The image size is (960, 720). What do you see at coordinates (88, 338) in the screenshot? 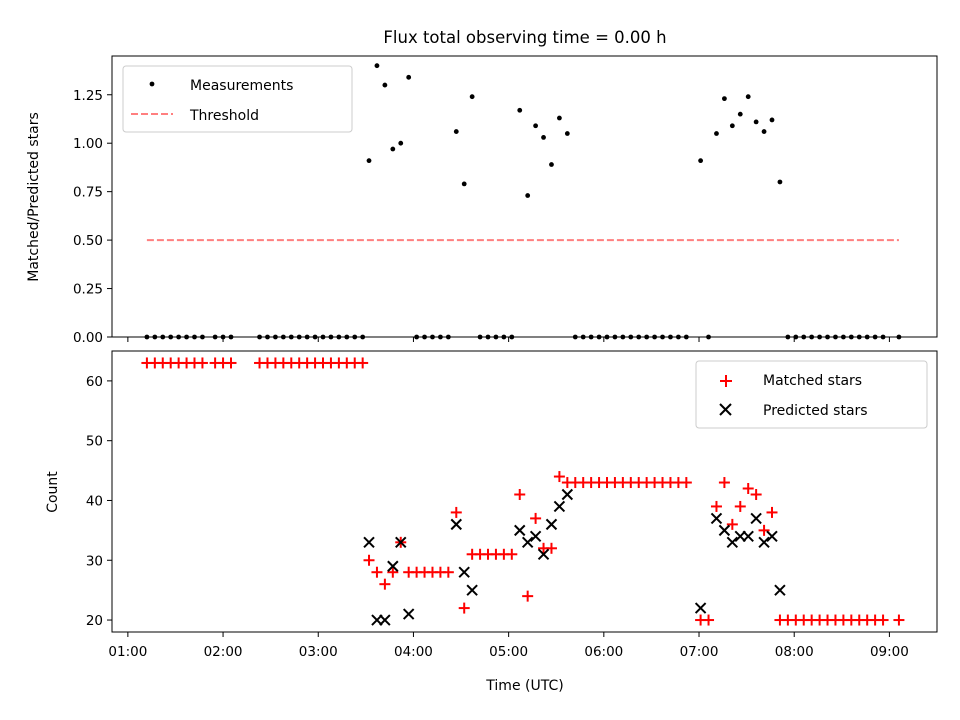
I see `ratio-y-tick-label: 0.00` at bounding box center [88, 338].